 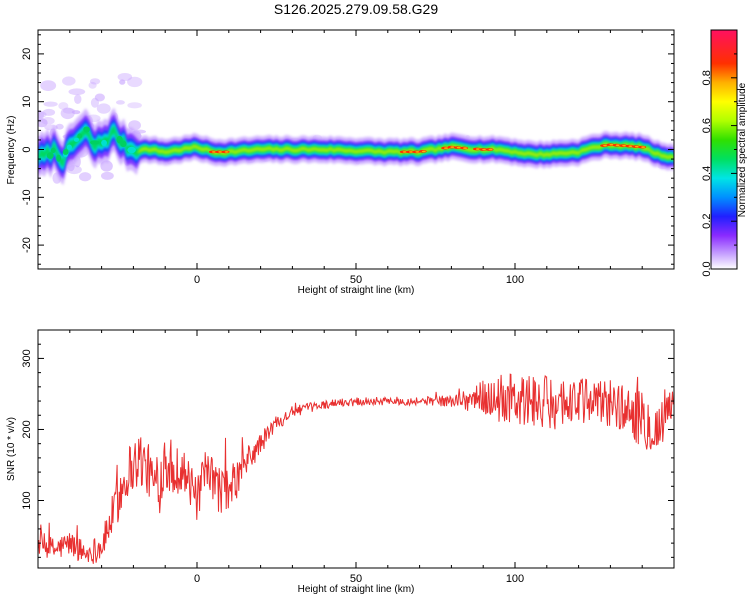 I want to click on snr-y-tick-label: 300, so click(x=27, y=358).